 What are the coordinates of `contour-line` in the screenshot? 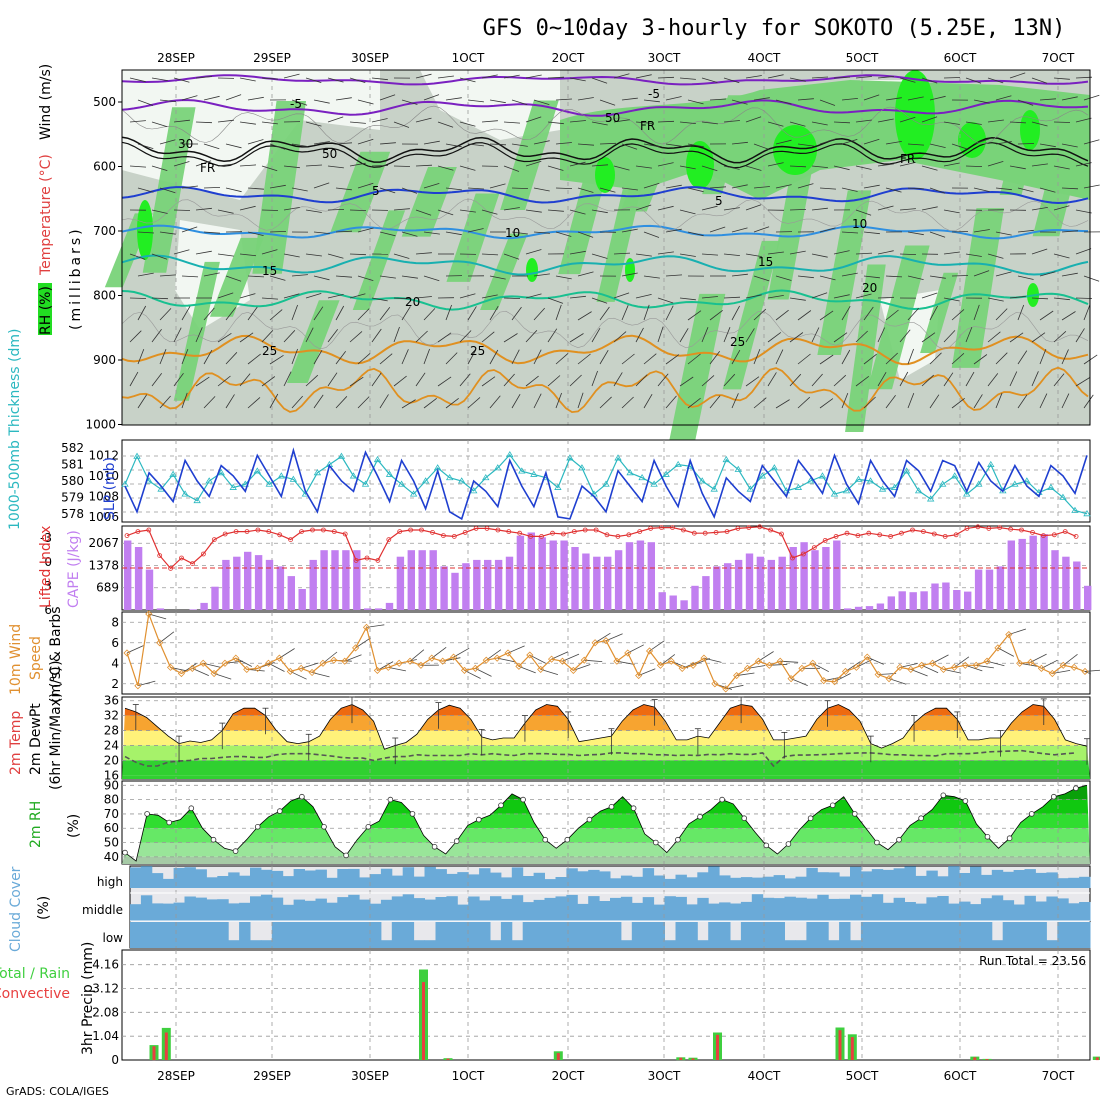 It's located at (605, 108).